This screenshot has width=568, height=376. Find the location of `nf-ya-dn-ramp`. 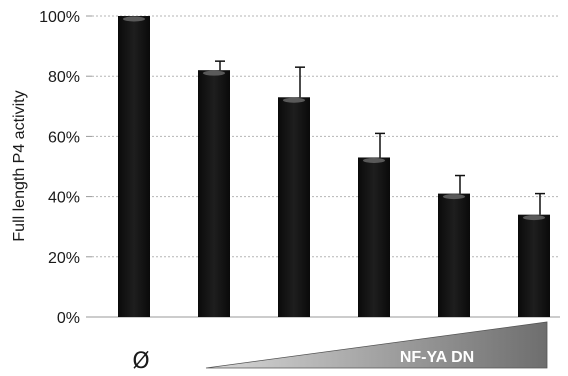

nf-ya-dn-ramp is located at coordinates (376, 345).